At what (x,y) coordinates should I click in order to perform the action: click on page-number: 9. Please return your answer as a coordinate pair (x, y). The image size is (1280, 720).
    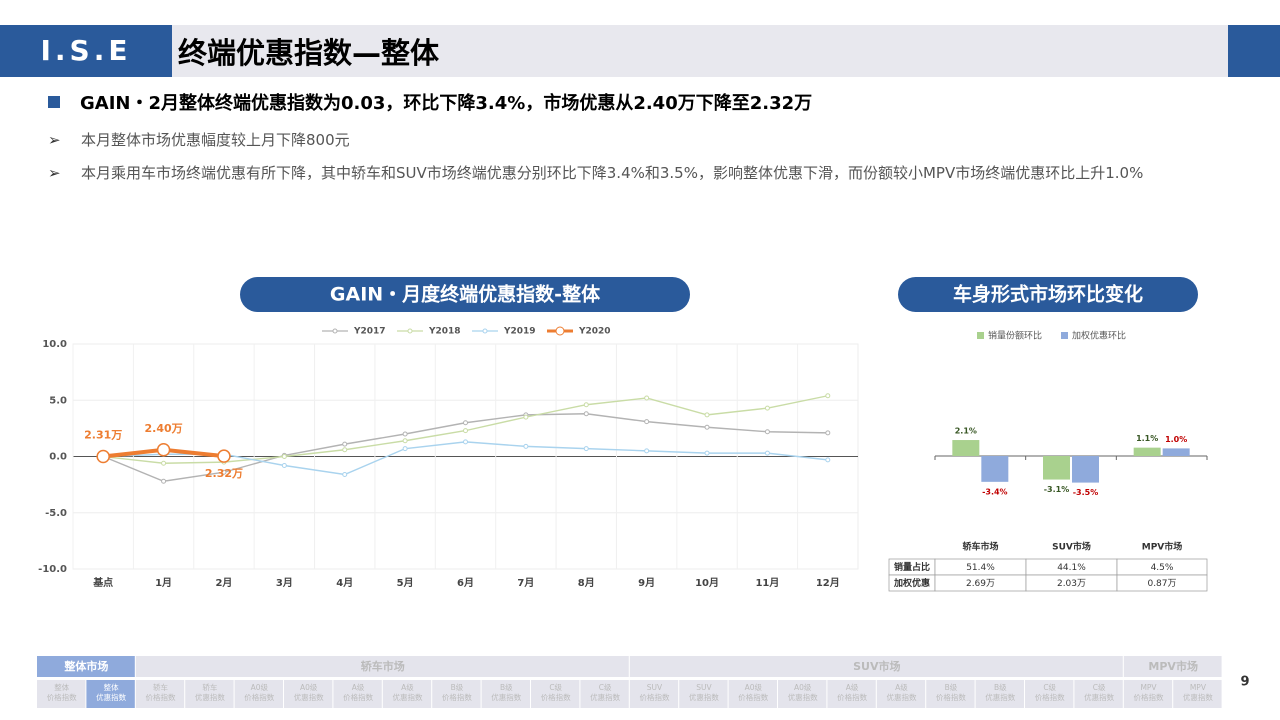
    Looking at the image, I should click on (1244, 682).